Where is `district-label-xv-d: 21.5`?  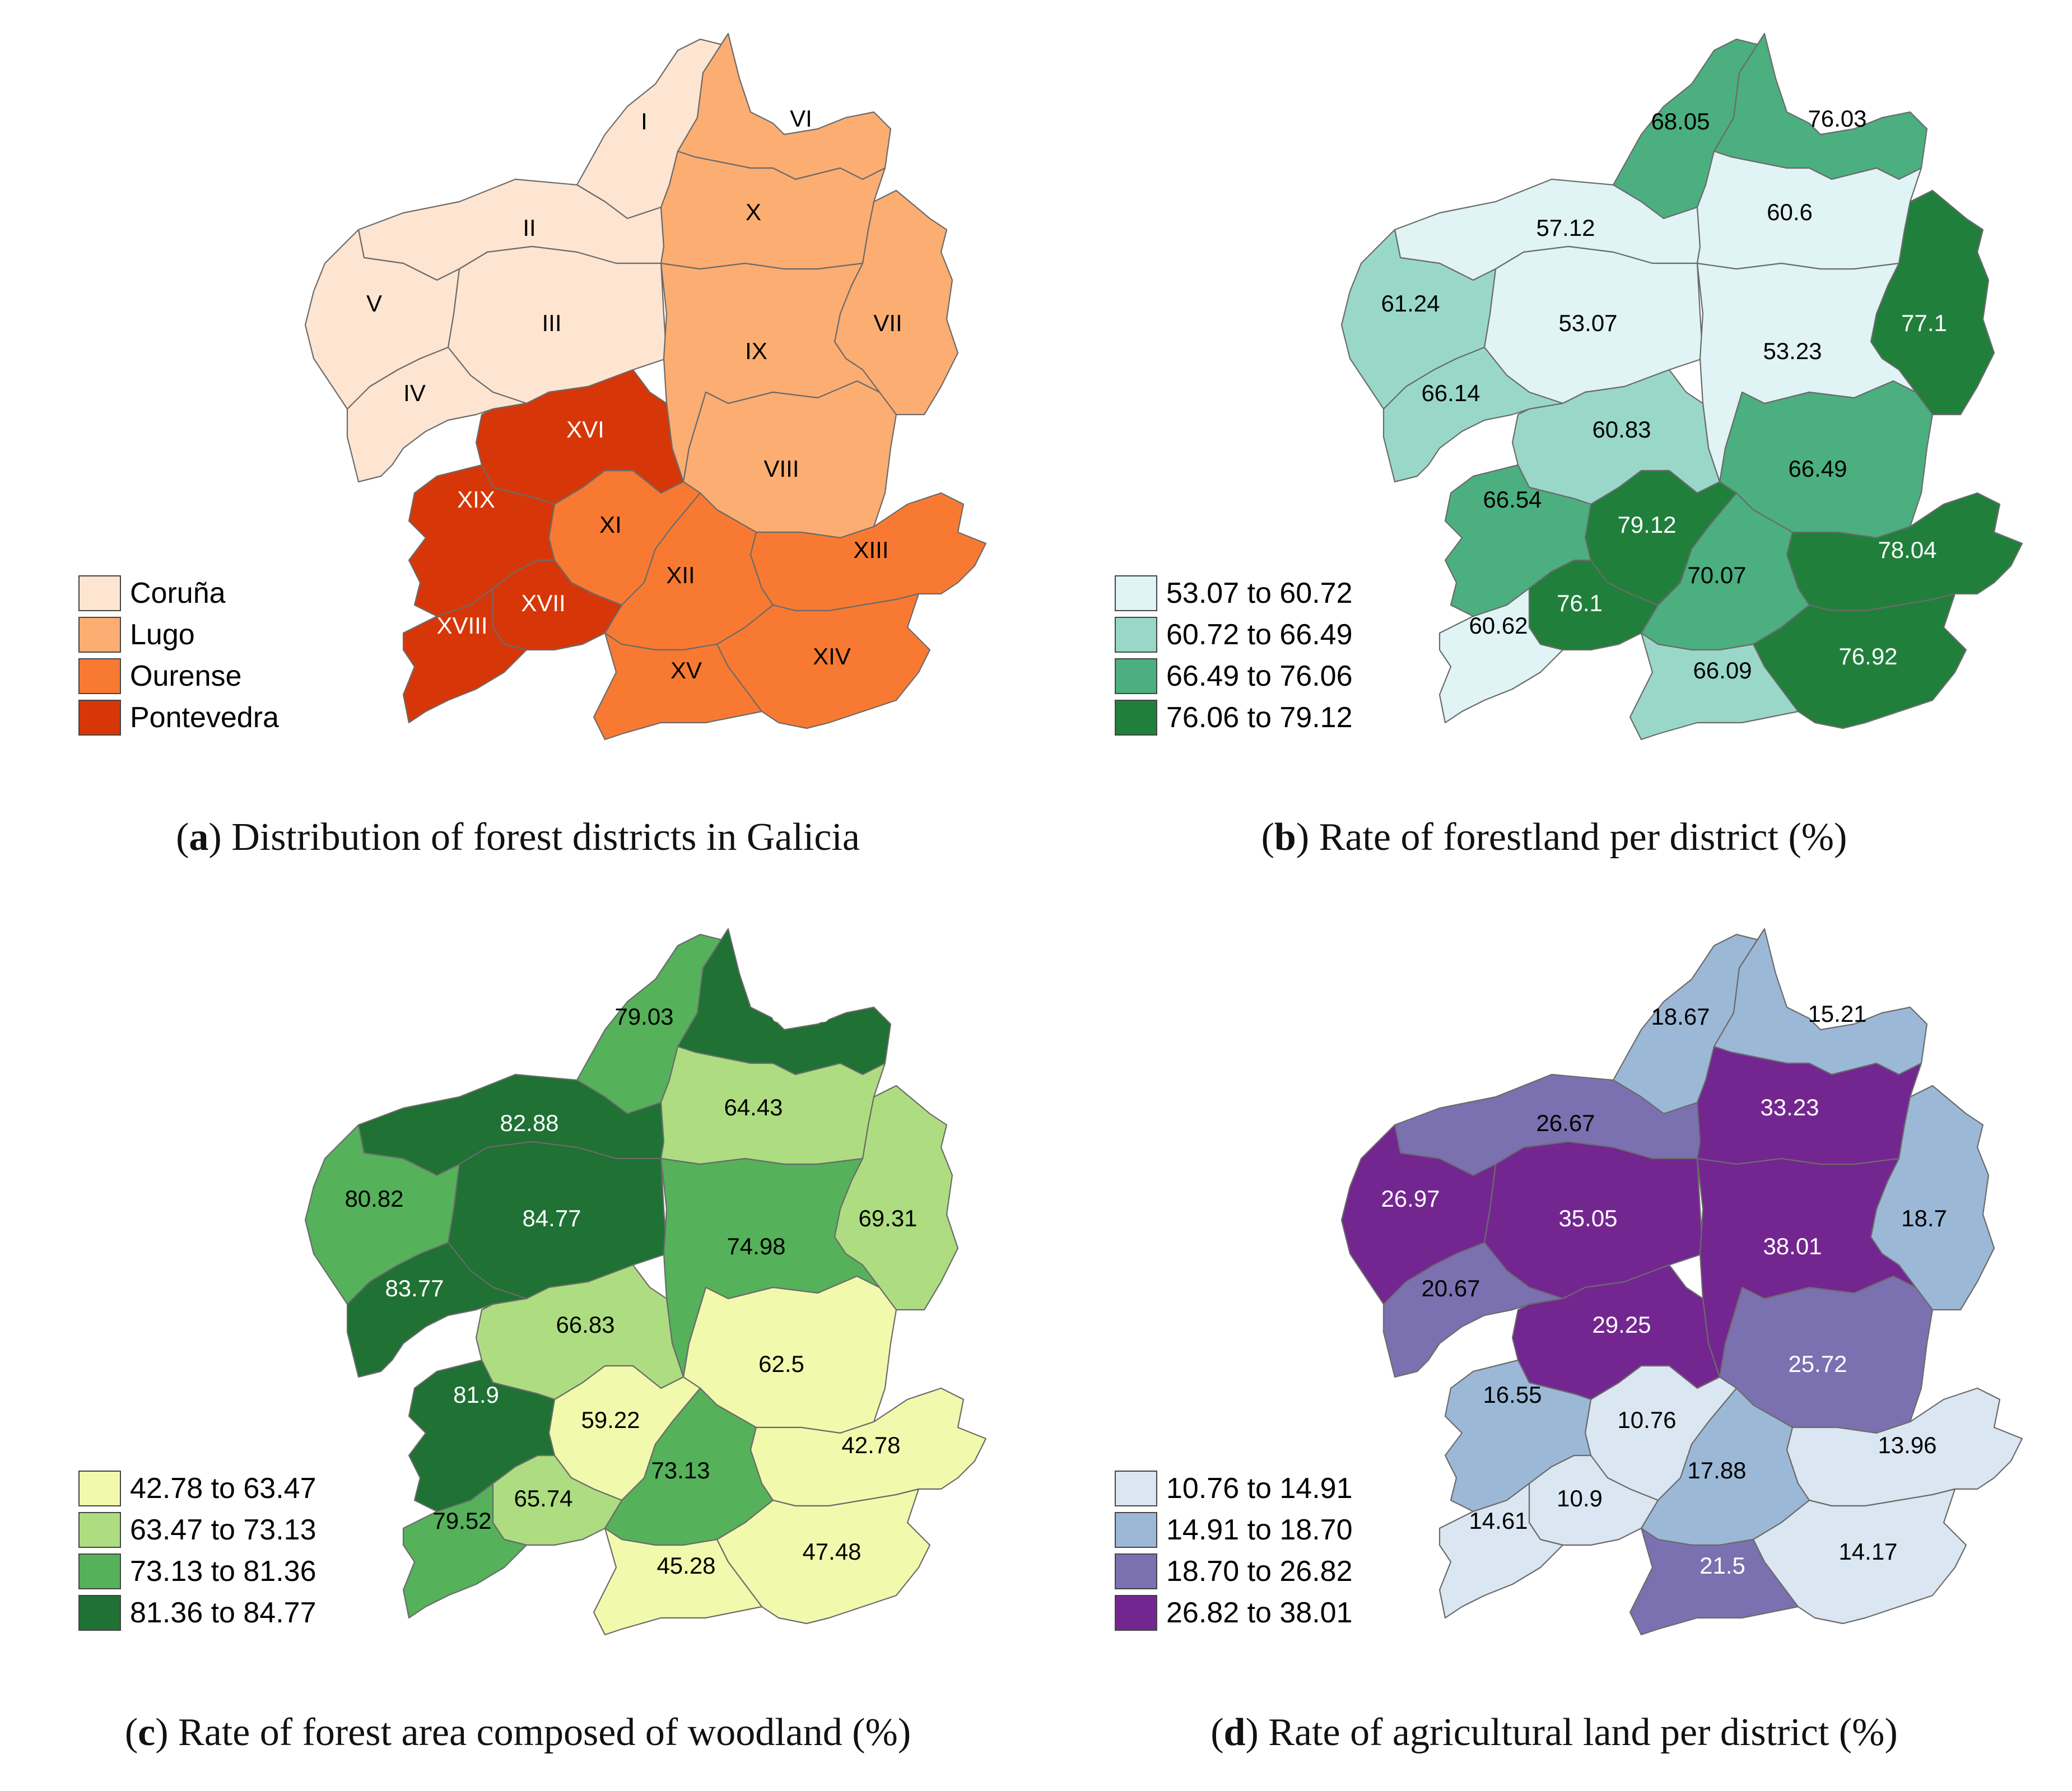
district-label-xv-d: 21.5 is located at coordinates (1722, 1566).